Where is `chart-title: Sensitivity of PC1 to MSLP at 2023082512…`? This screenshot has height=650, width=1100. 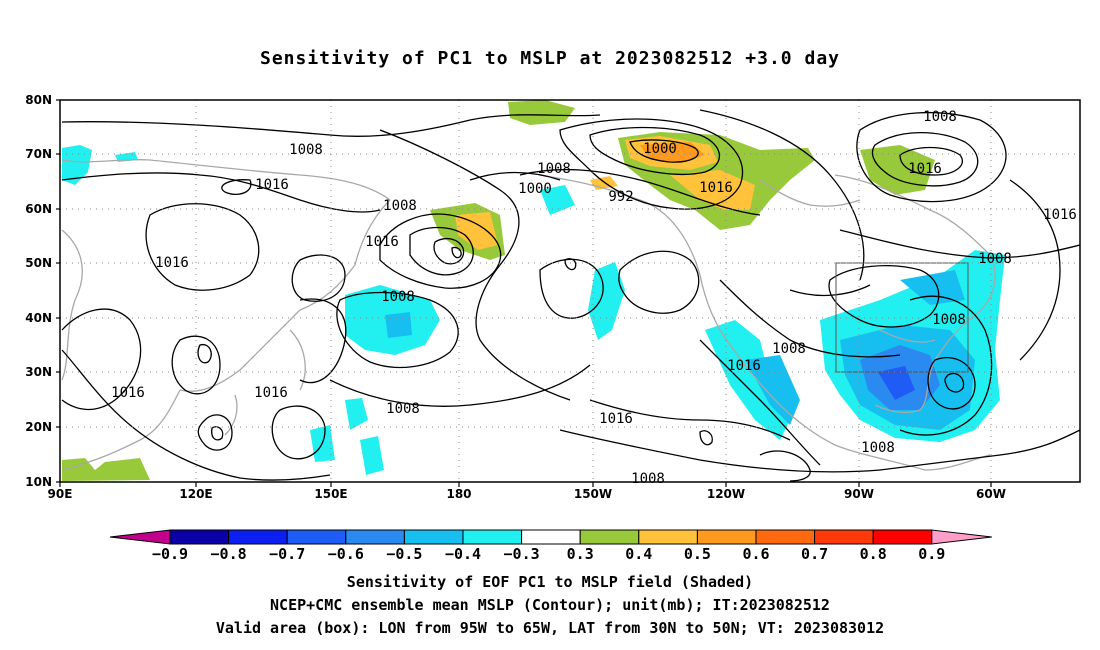
chart-title: Sensitivity of PC1 to MSLP at 2023082512… is located at coordinates (549, 58).